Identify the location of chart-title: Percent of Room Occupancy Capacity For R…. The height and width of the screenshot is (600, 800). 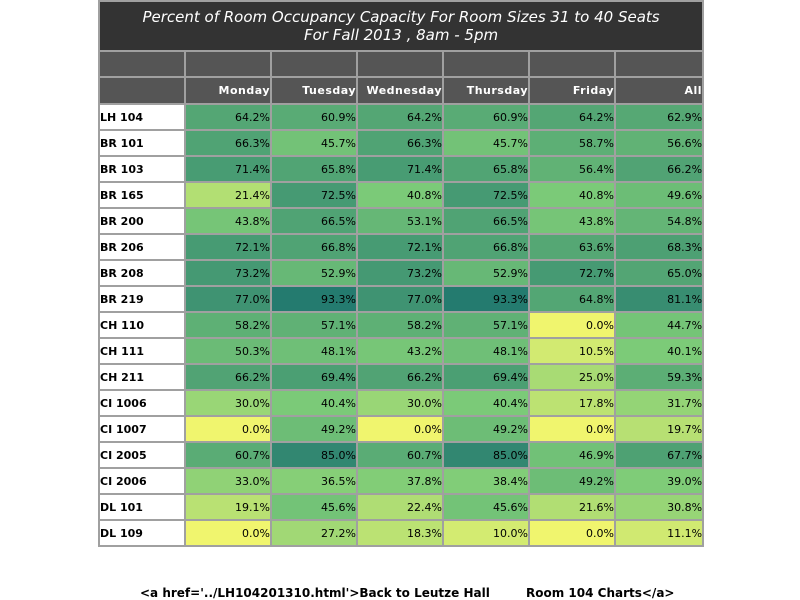
(401, 17).